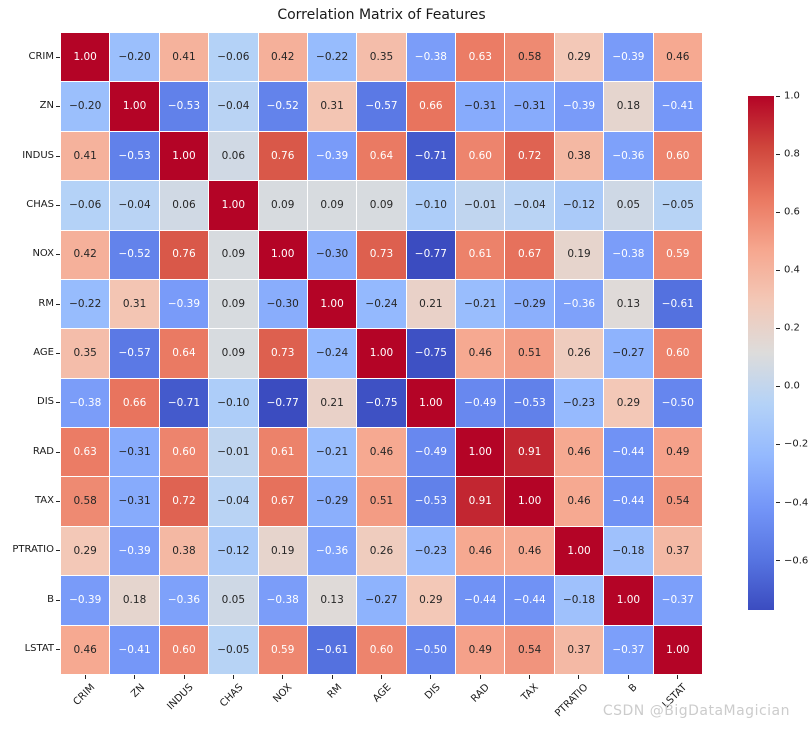  What do you see at coordinates (480, 304) in the screenshot?
I see `heatmap-cell-RM-RAD: −0.21` at bounding box center [480, 304].